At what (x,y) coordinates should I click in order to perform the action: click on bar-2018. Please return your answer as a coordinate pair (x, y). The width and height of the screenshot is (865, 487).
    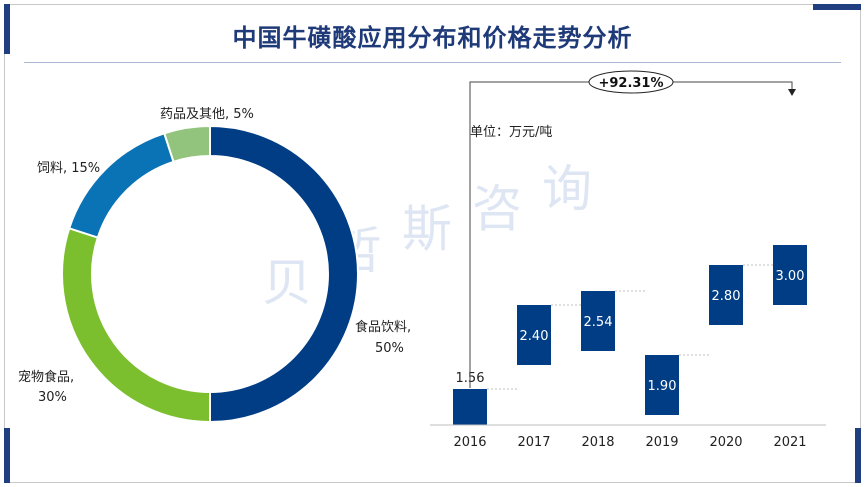
    Looking at the image, I should click on (598, 321).